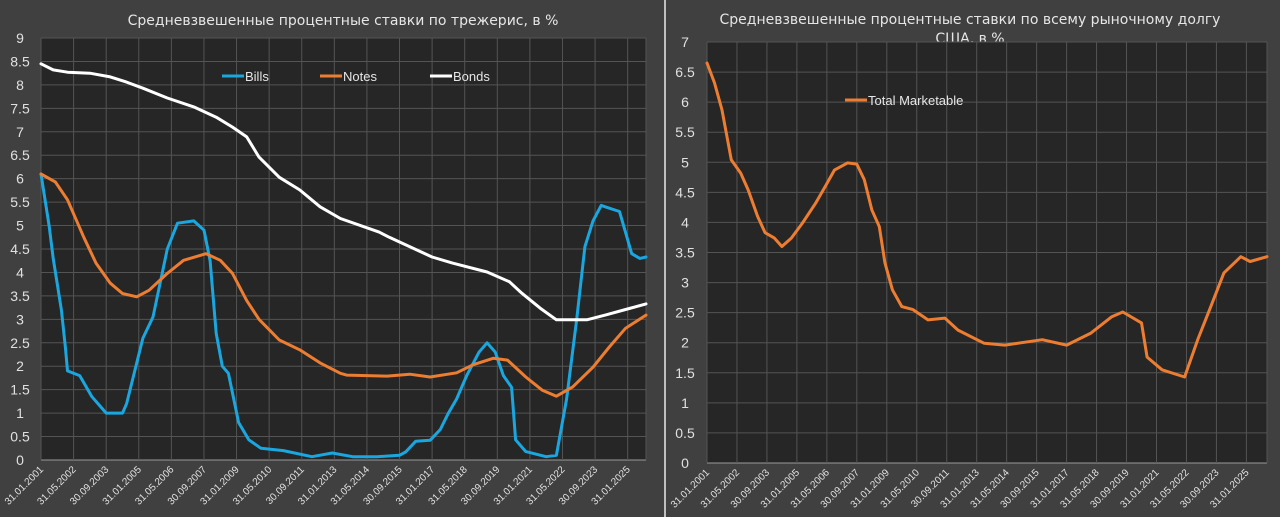 The width and height of the screenshot is (1280, 517). I want to click on legend-label: Total Marketable, so click(915, 100).